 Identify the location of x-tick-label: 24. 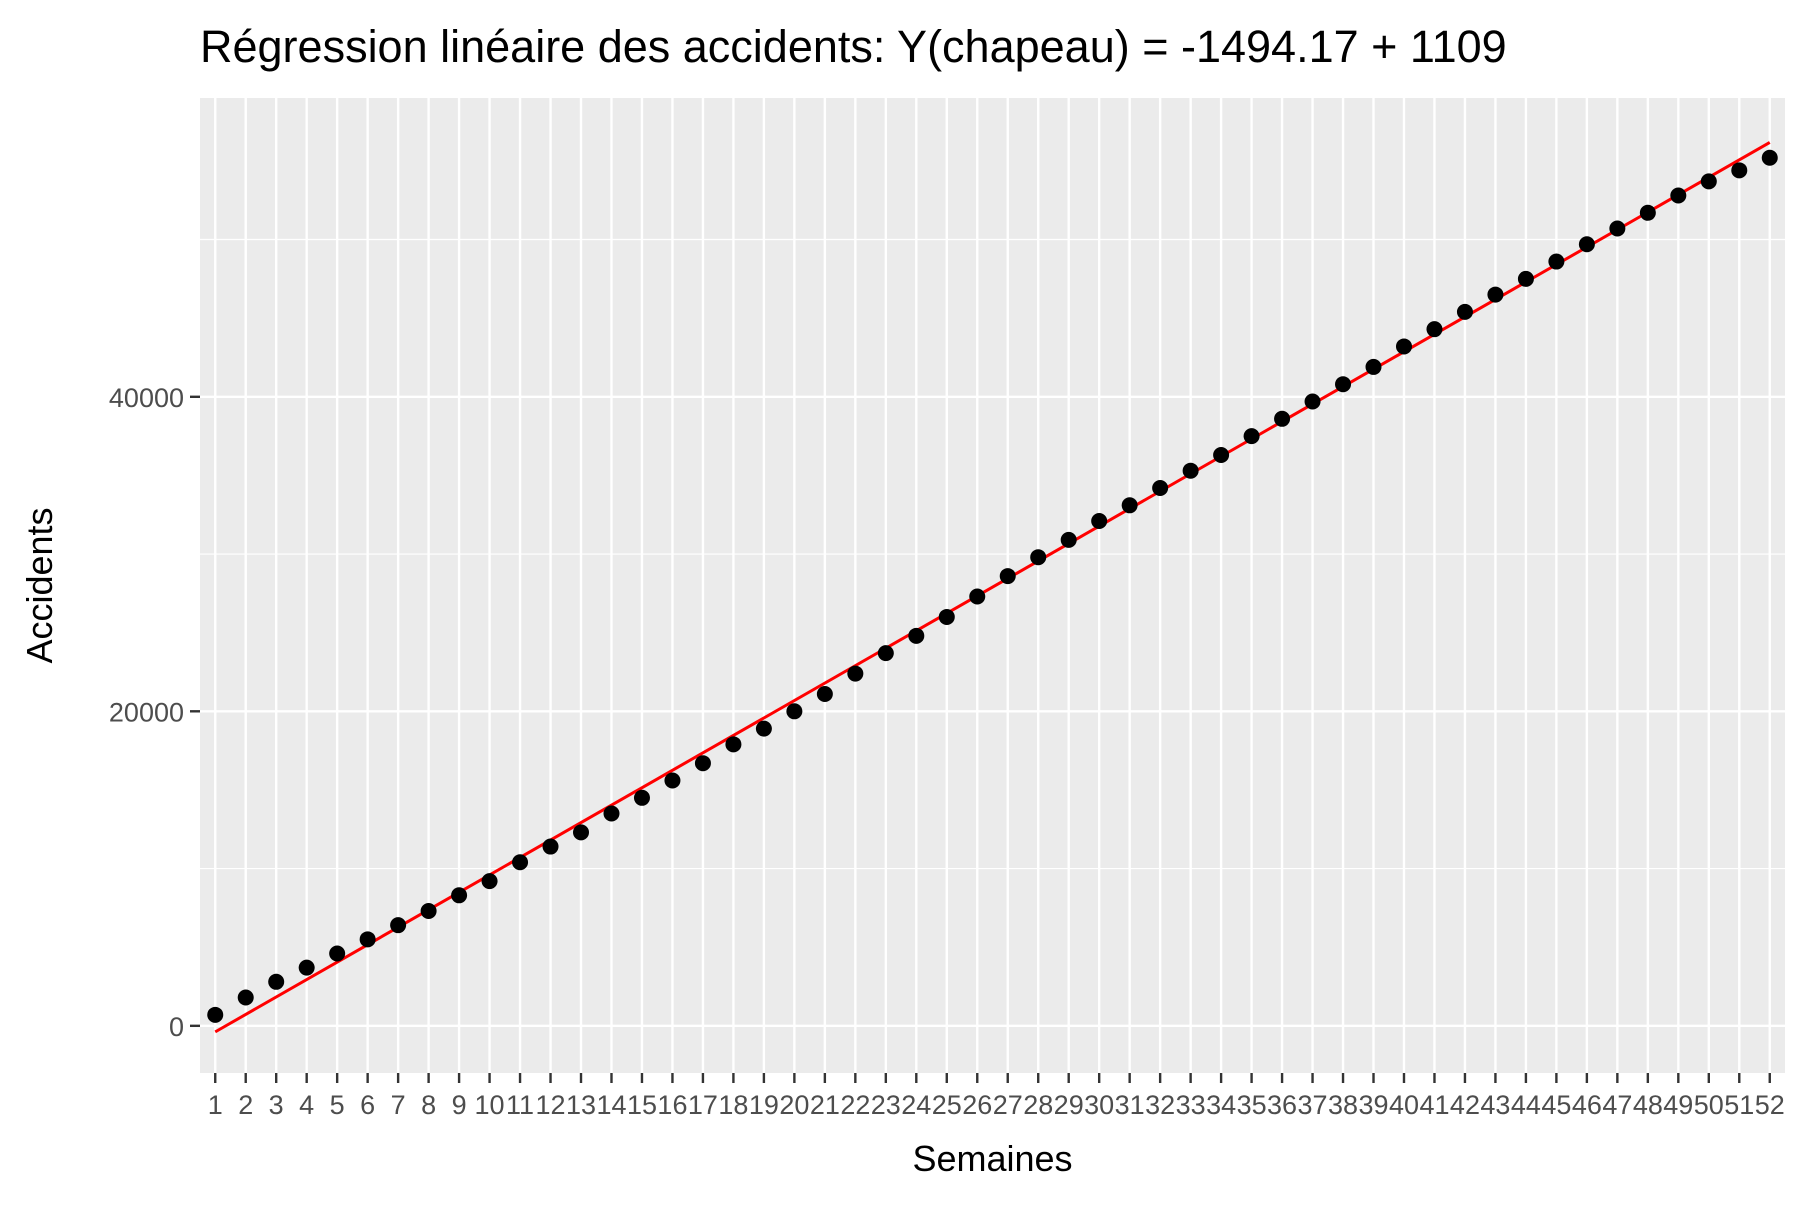
(916, 1105).